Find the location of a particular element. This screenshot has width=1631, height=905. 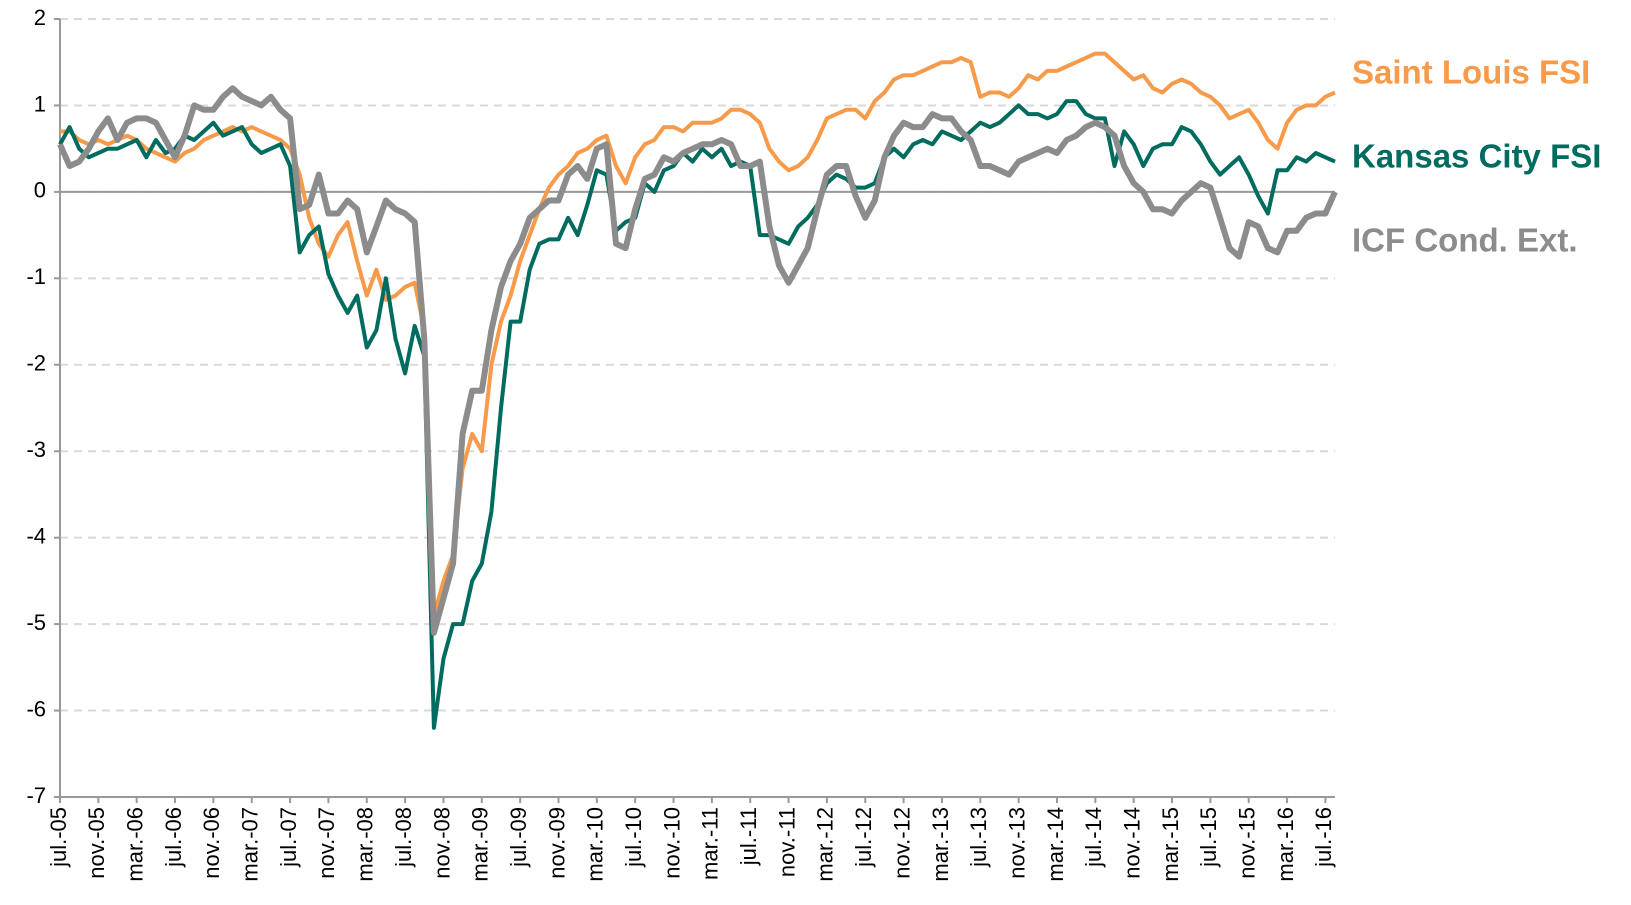

x-tick-label: jul.-16 is located at coordinates (1323, 837).